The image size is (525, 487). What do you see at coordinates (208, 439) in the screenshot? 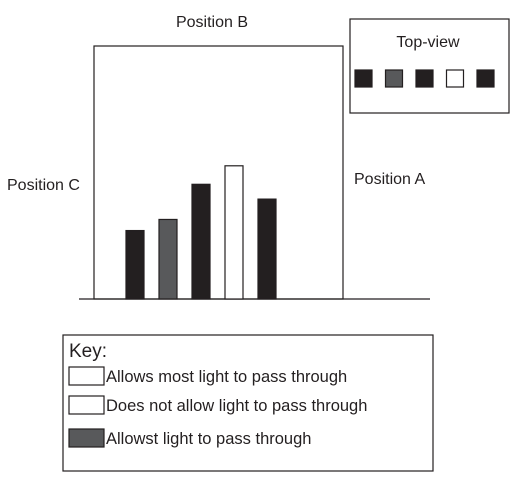
I see `key-label-3: Allowst light to pass through` at bounding box center [208, 439].